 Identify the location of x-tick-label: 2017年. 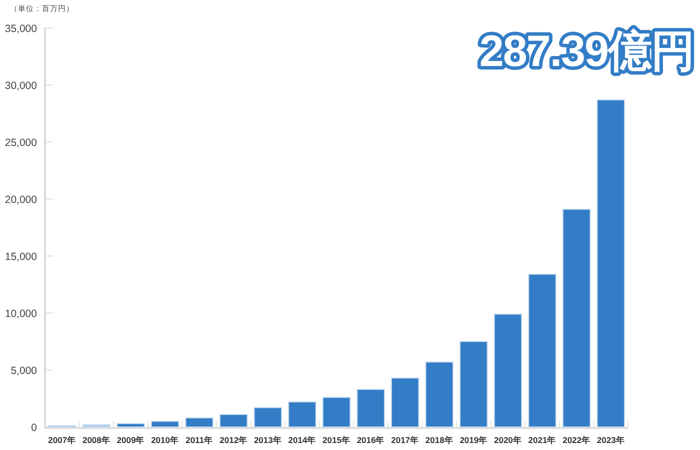
(405, 440).